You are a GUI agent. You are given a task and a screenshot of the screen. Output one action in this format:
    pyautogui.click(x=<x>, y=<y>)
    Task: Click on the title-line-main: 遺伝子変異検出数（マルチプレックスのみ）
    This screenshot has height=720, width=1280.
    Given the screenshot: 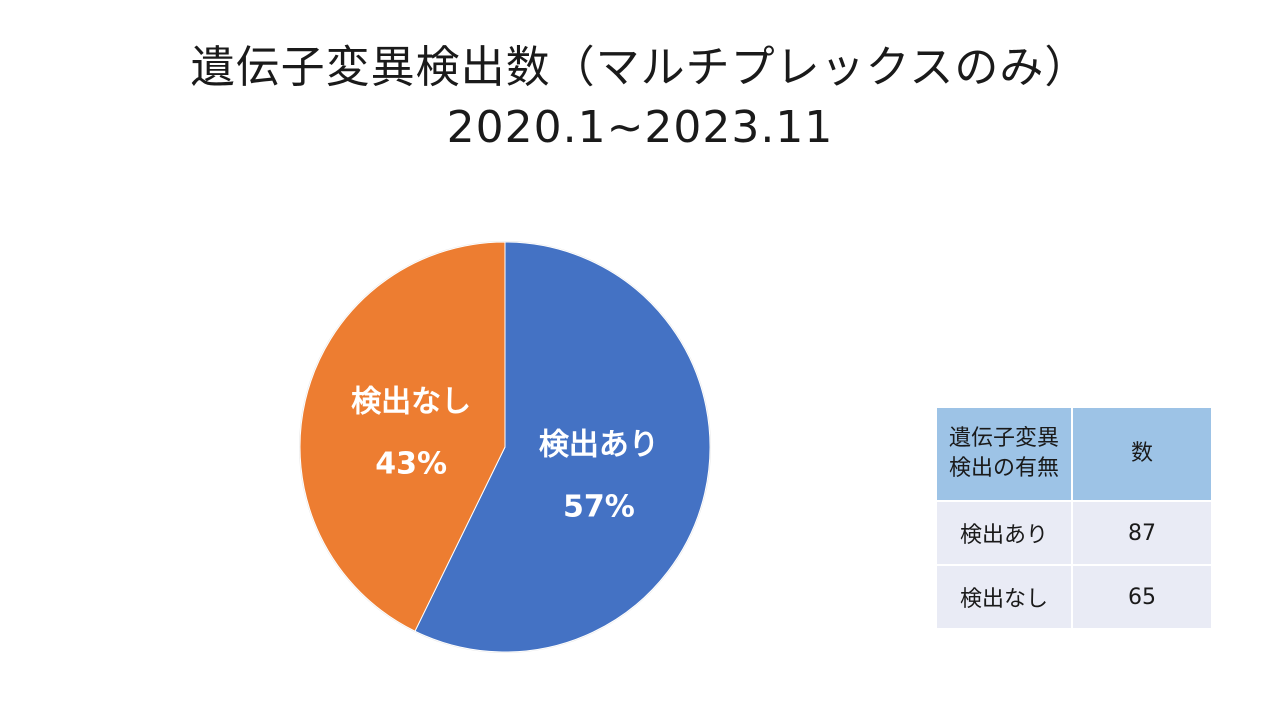 What is the action you would take?
    pyautogui.click(x=640, y=67)
    